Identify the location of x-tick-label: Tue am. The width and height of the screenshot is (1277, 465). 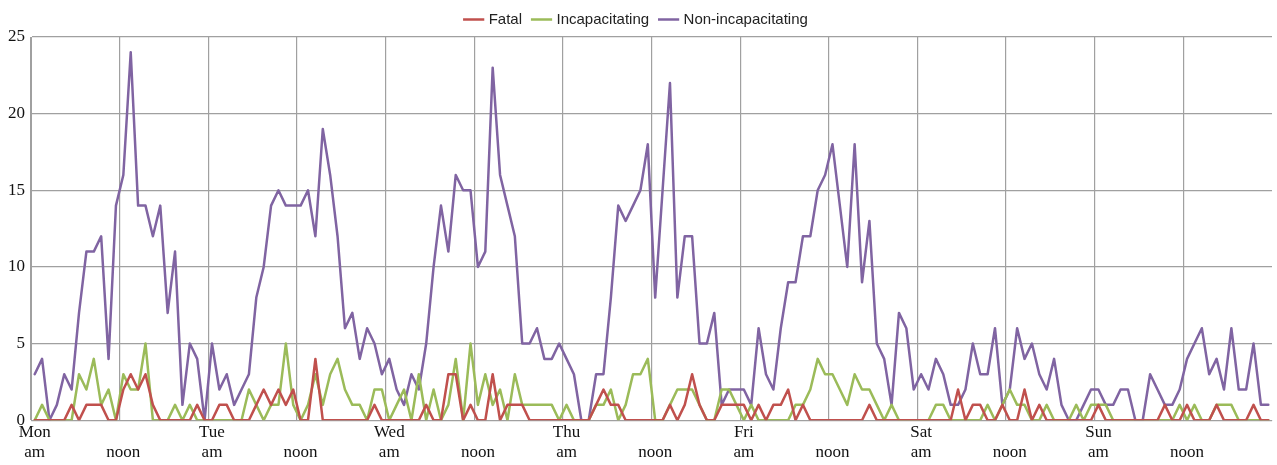
(212, 441).